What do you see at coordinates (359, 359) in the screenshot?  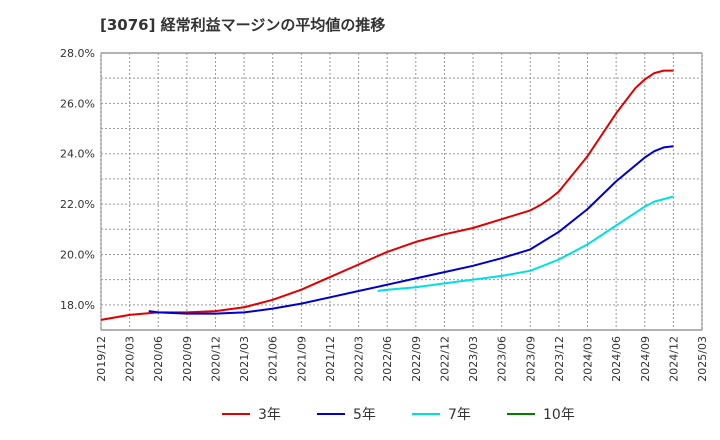 I see `x-tick-label: 2022/03` at bounding box center [359, 359].